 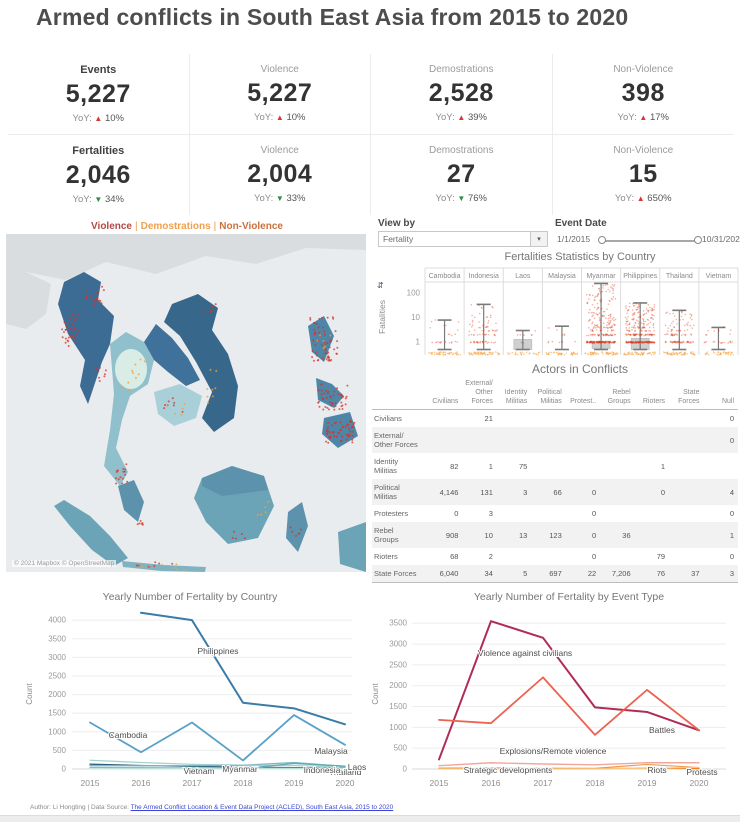 I want to click on row-label: Identity Militias, so click(x=386, y=466).